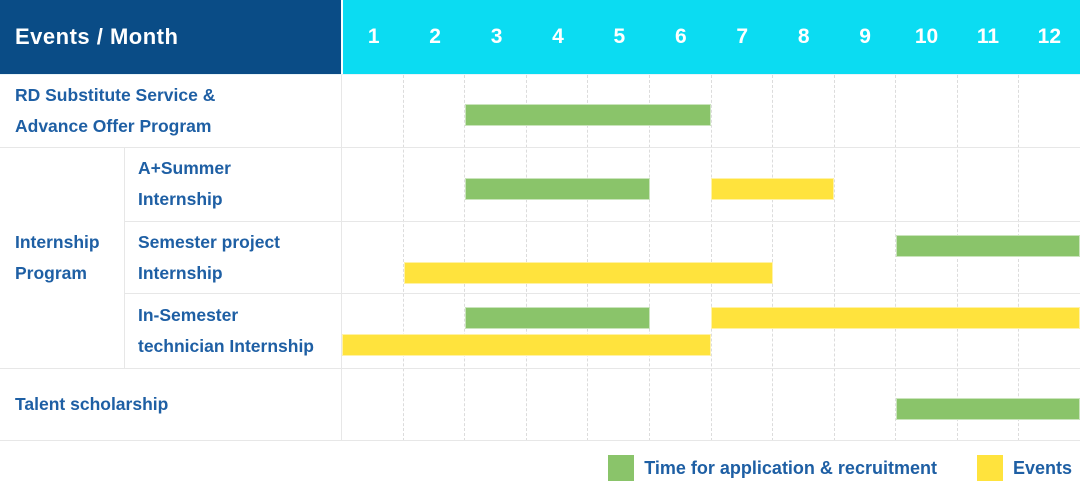 The height and width of the screenshot is (495, 1080). I want to click on row-label: In-Semester technician Internship, so click(232, 331).